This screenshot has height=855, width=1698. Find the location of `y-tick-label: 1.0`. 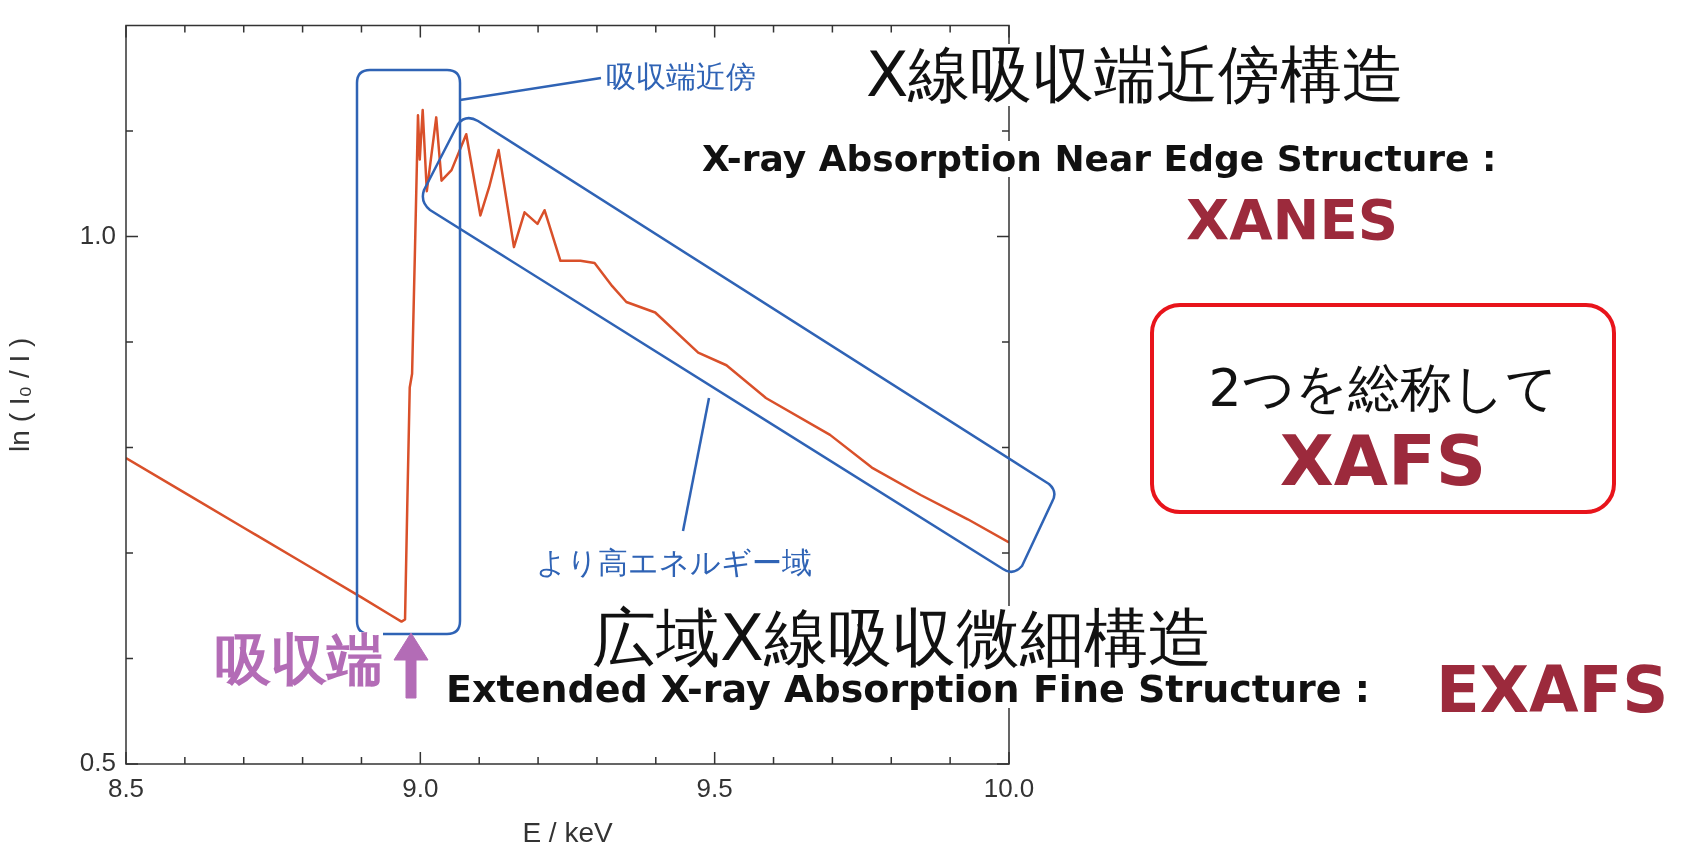

y-tick-label: 1.0 is located at coordinates (97, 234).